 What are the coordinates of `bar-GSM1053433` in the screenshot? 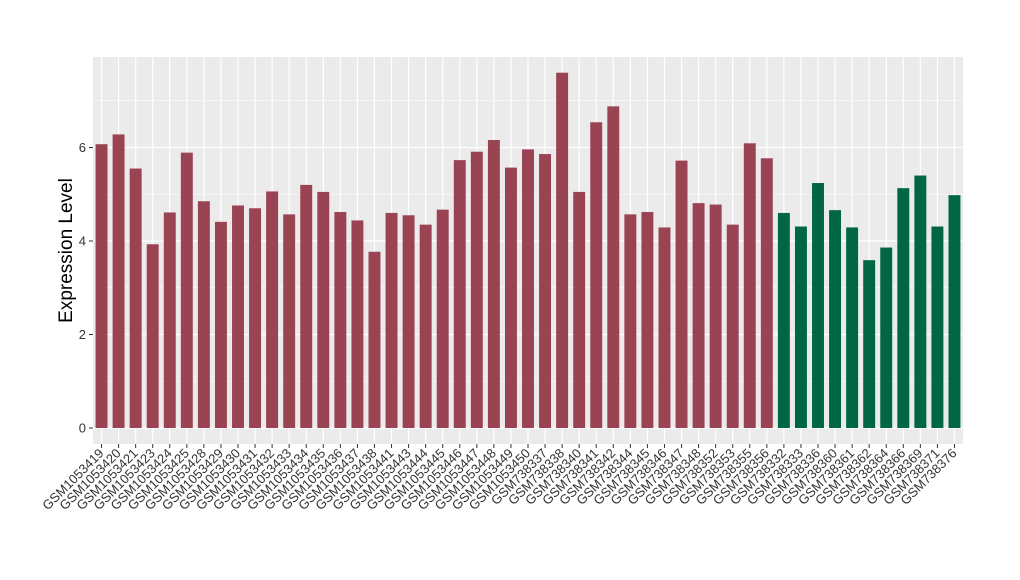 It's located at (289, 321).